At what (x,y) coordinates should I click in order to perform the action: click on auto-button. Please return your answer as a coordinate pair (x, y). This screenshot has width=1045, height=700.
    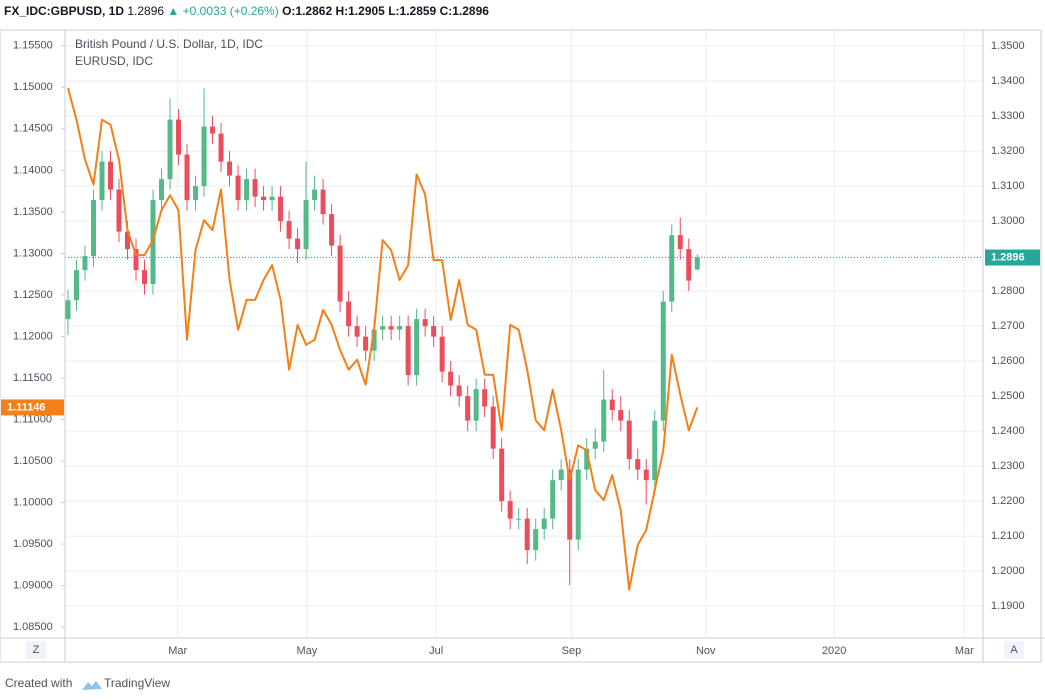
    Looking at the image, I should click on (1014, 650).